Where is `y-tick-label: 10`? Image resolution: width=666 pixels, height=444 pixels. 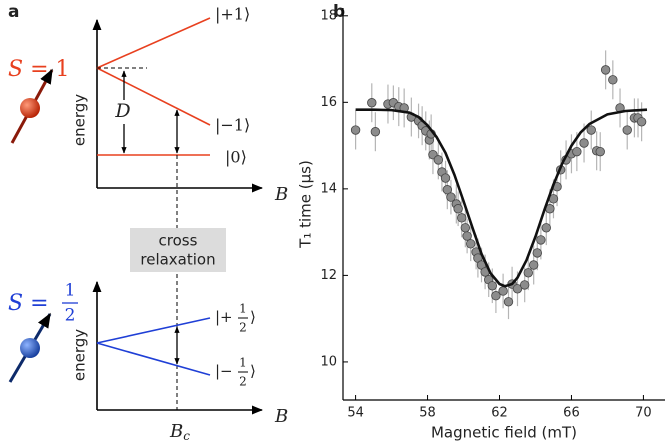 y-tick-label: 10 is located at coordinates (328, 361).